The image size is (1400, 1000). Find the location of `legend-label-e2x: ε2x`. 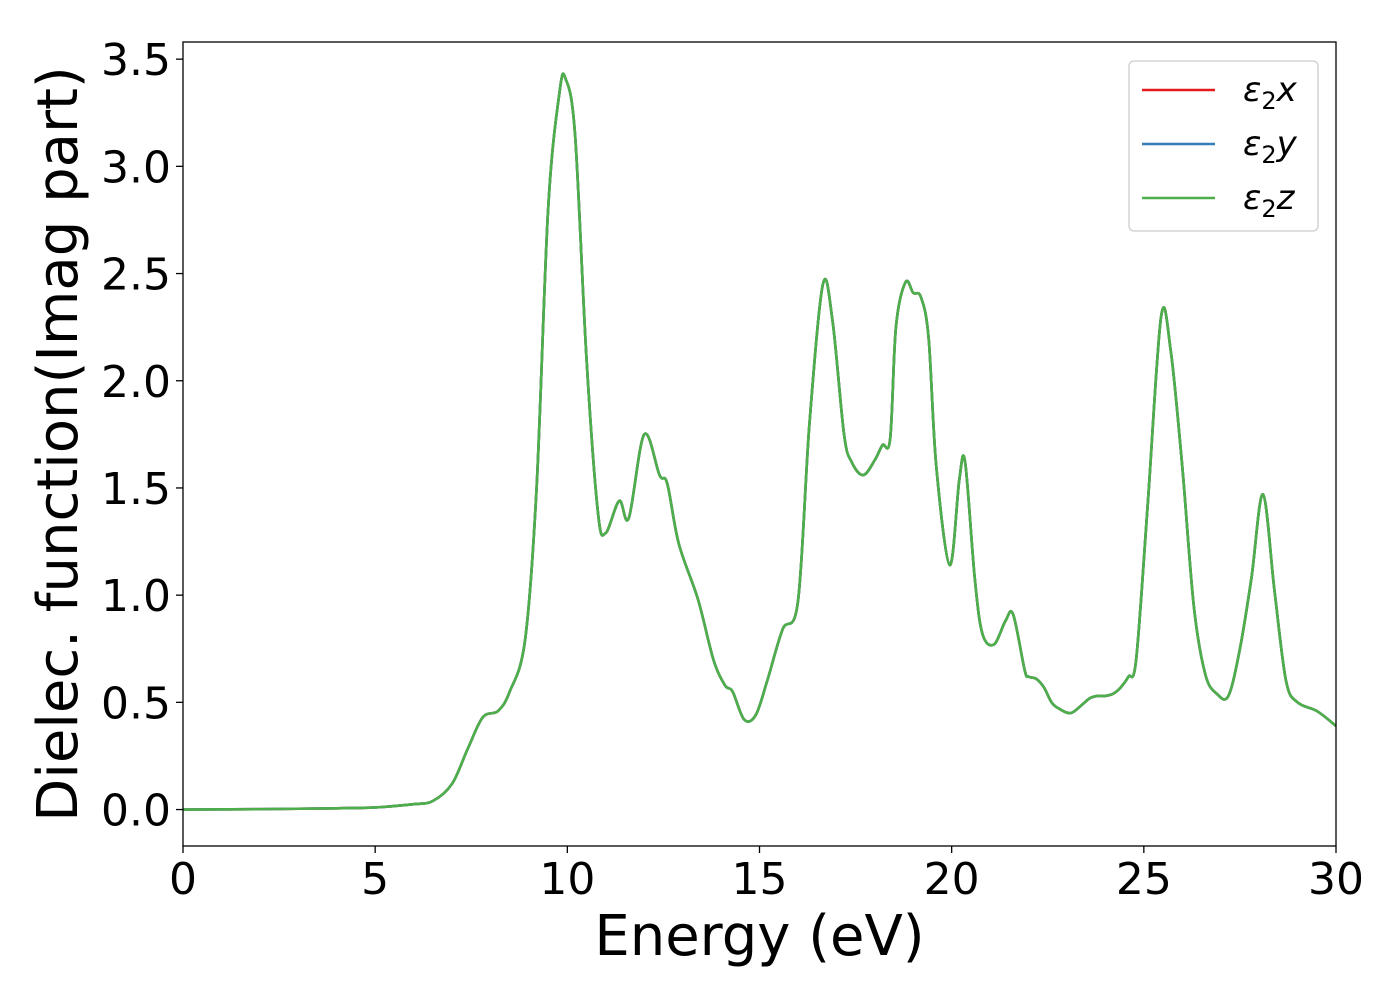

legend-label-e2x: ε2x is located at coordinates (1270, 92).